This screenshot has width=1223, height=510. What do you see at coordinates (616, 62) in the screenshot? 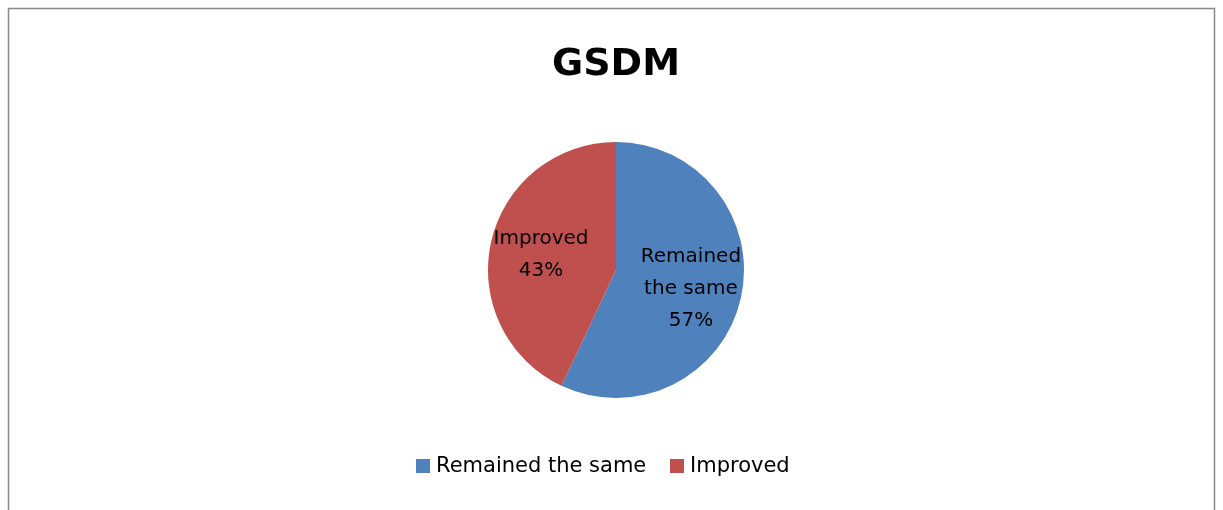
I see `chart-title: GSDM` at bounding box center [616, 62].